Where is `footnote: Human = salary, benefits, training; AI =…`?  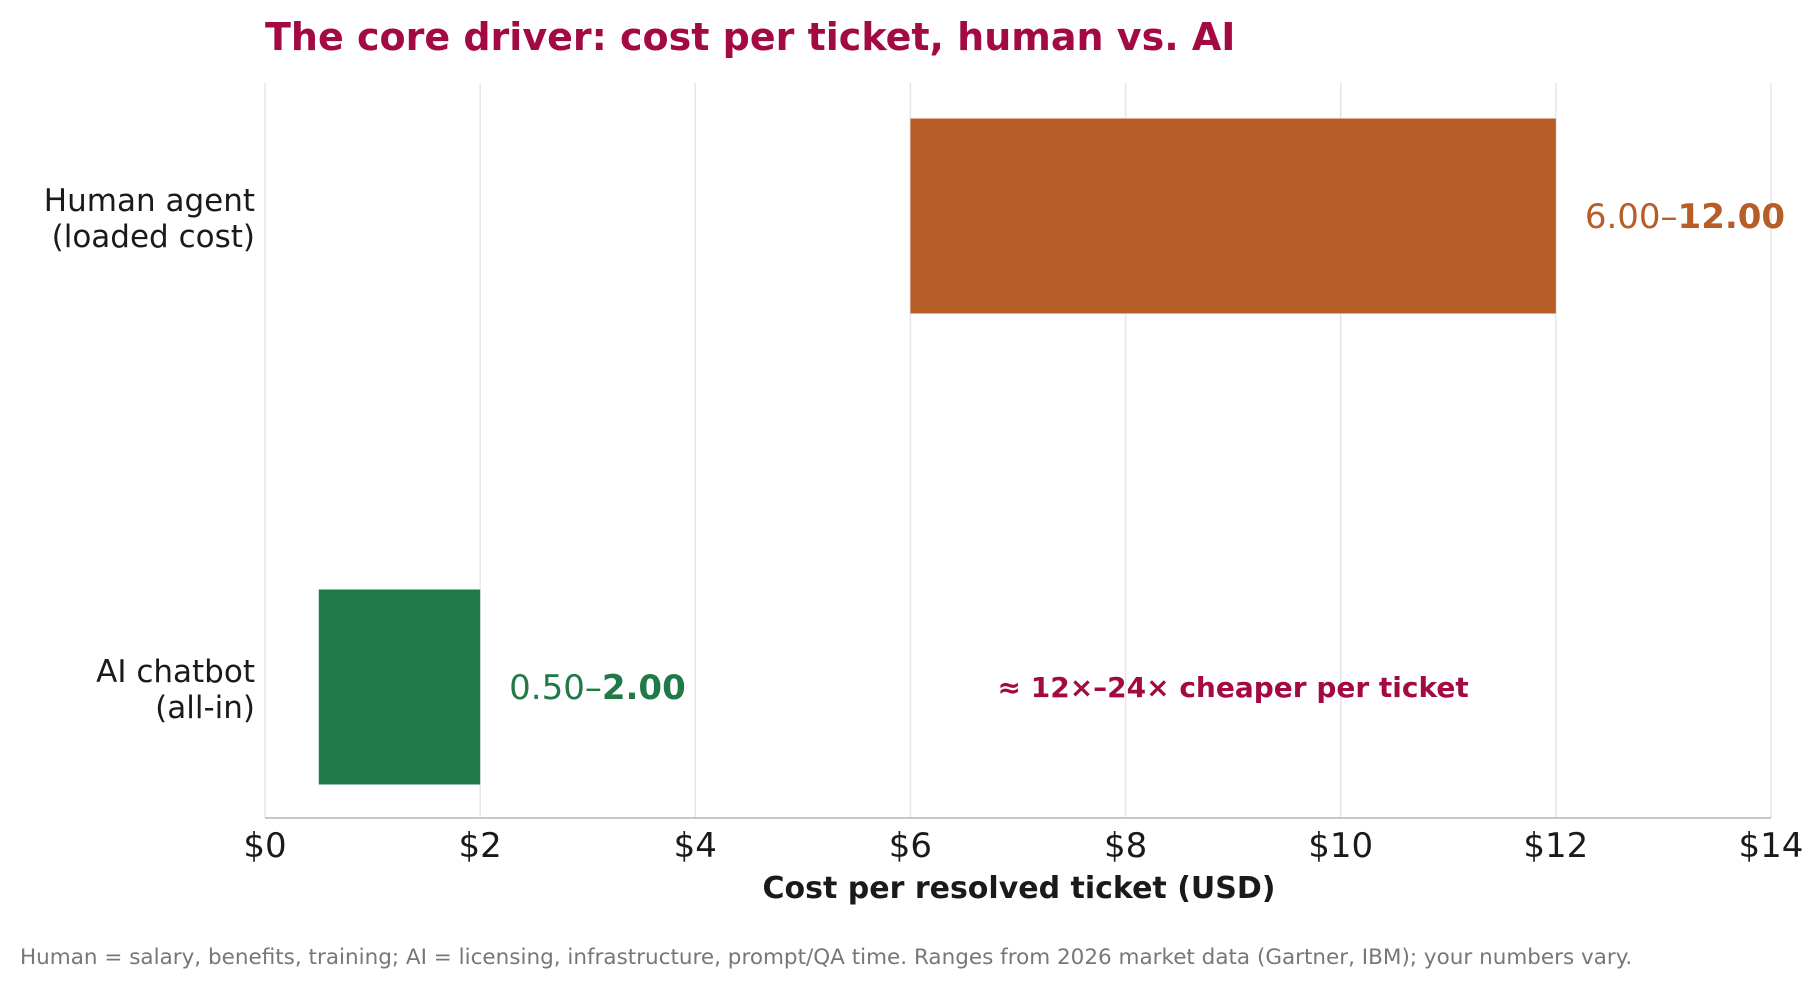
footnote: Human = salary, benefits, training; AI =… is located at coordinates (826, 957).